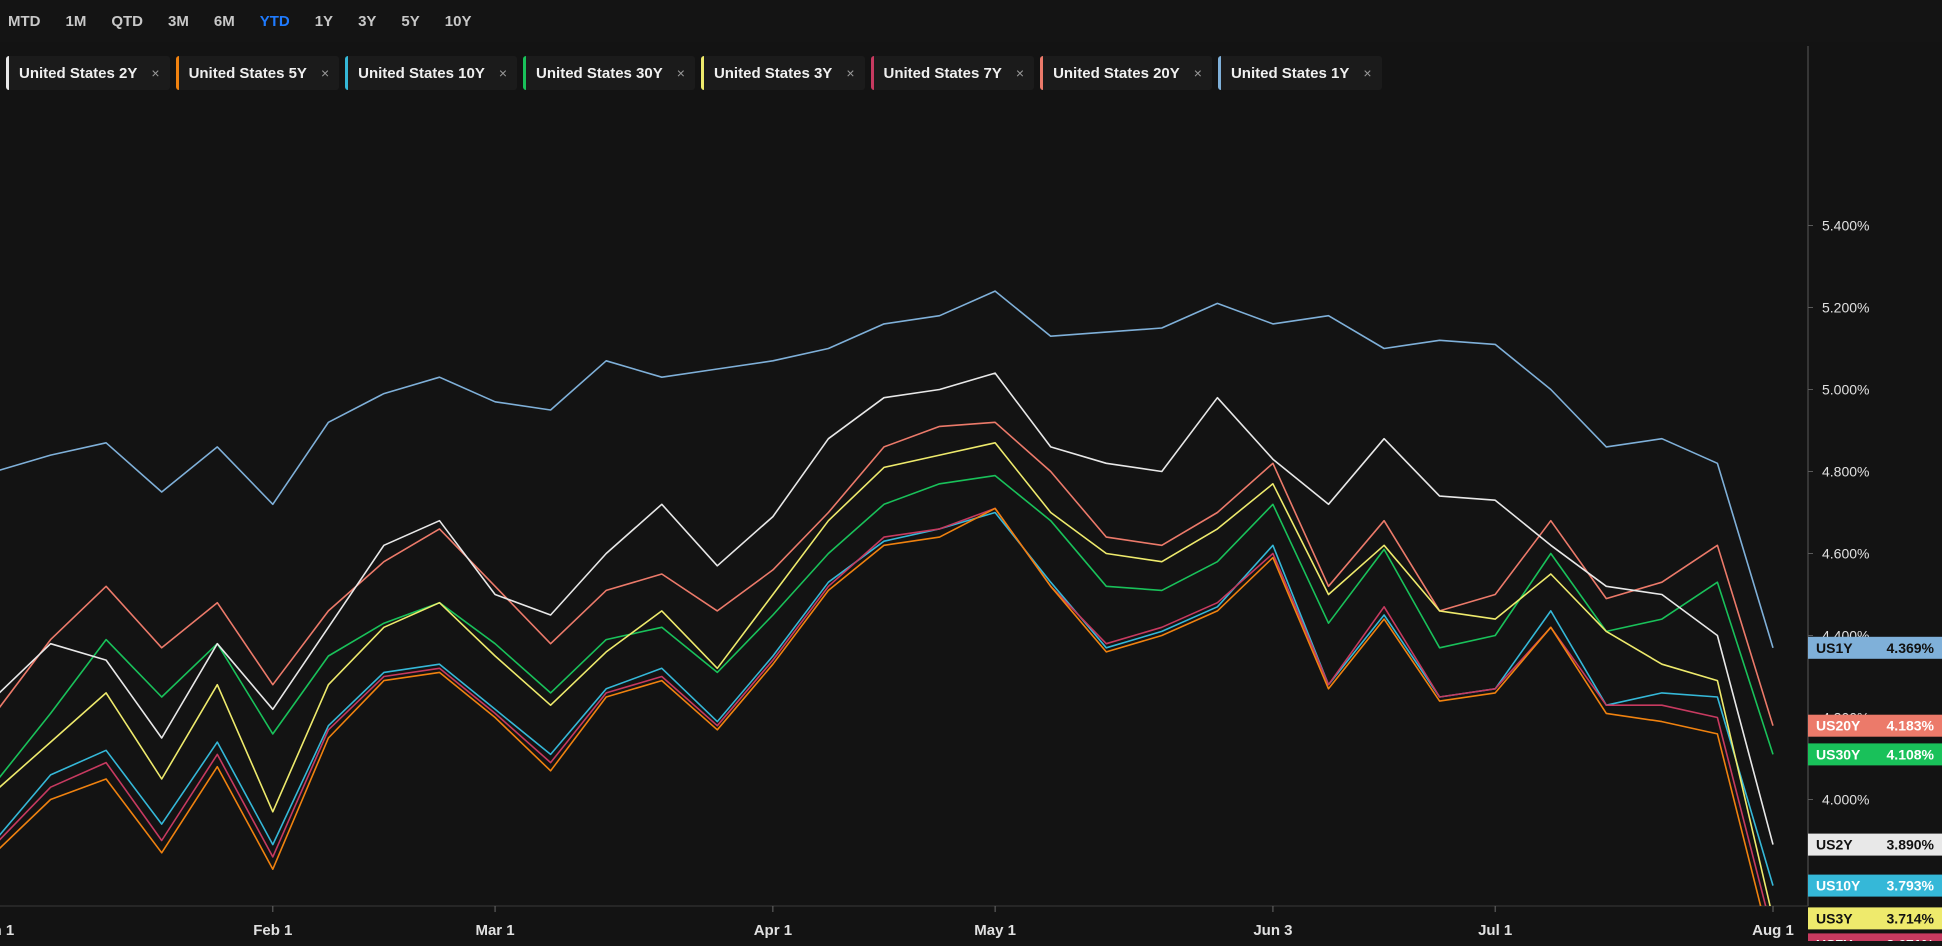 This screenshot has width=1942, height=946. I want to click on legend-chip: United States 20Y ×, so click(1126, 73).